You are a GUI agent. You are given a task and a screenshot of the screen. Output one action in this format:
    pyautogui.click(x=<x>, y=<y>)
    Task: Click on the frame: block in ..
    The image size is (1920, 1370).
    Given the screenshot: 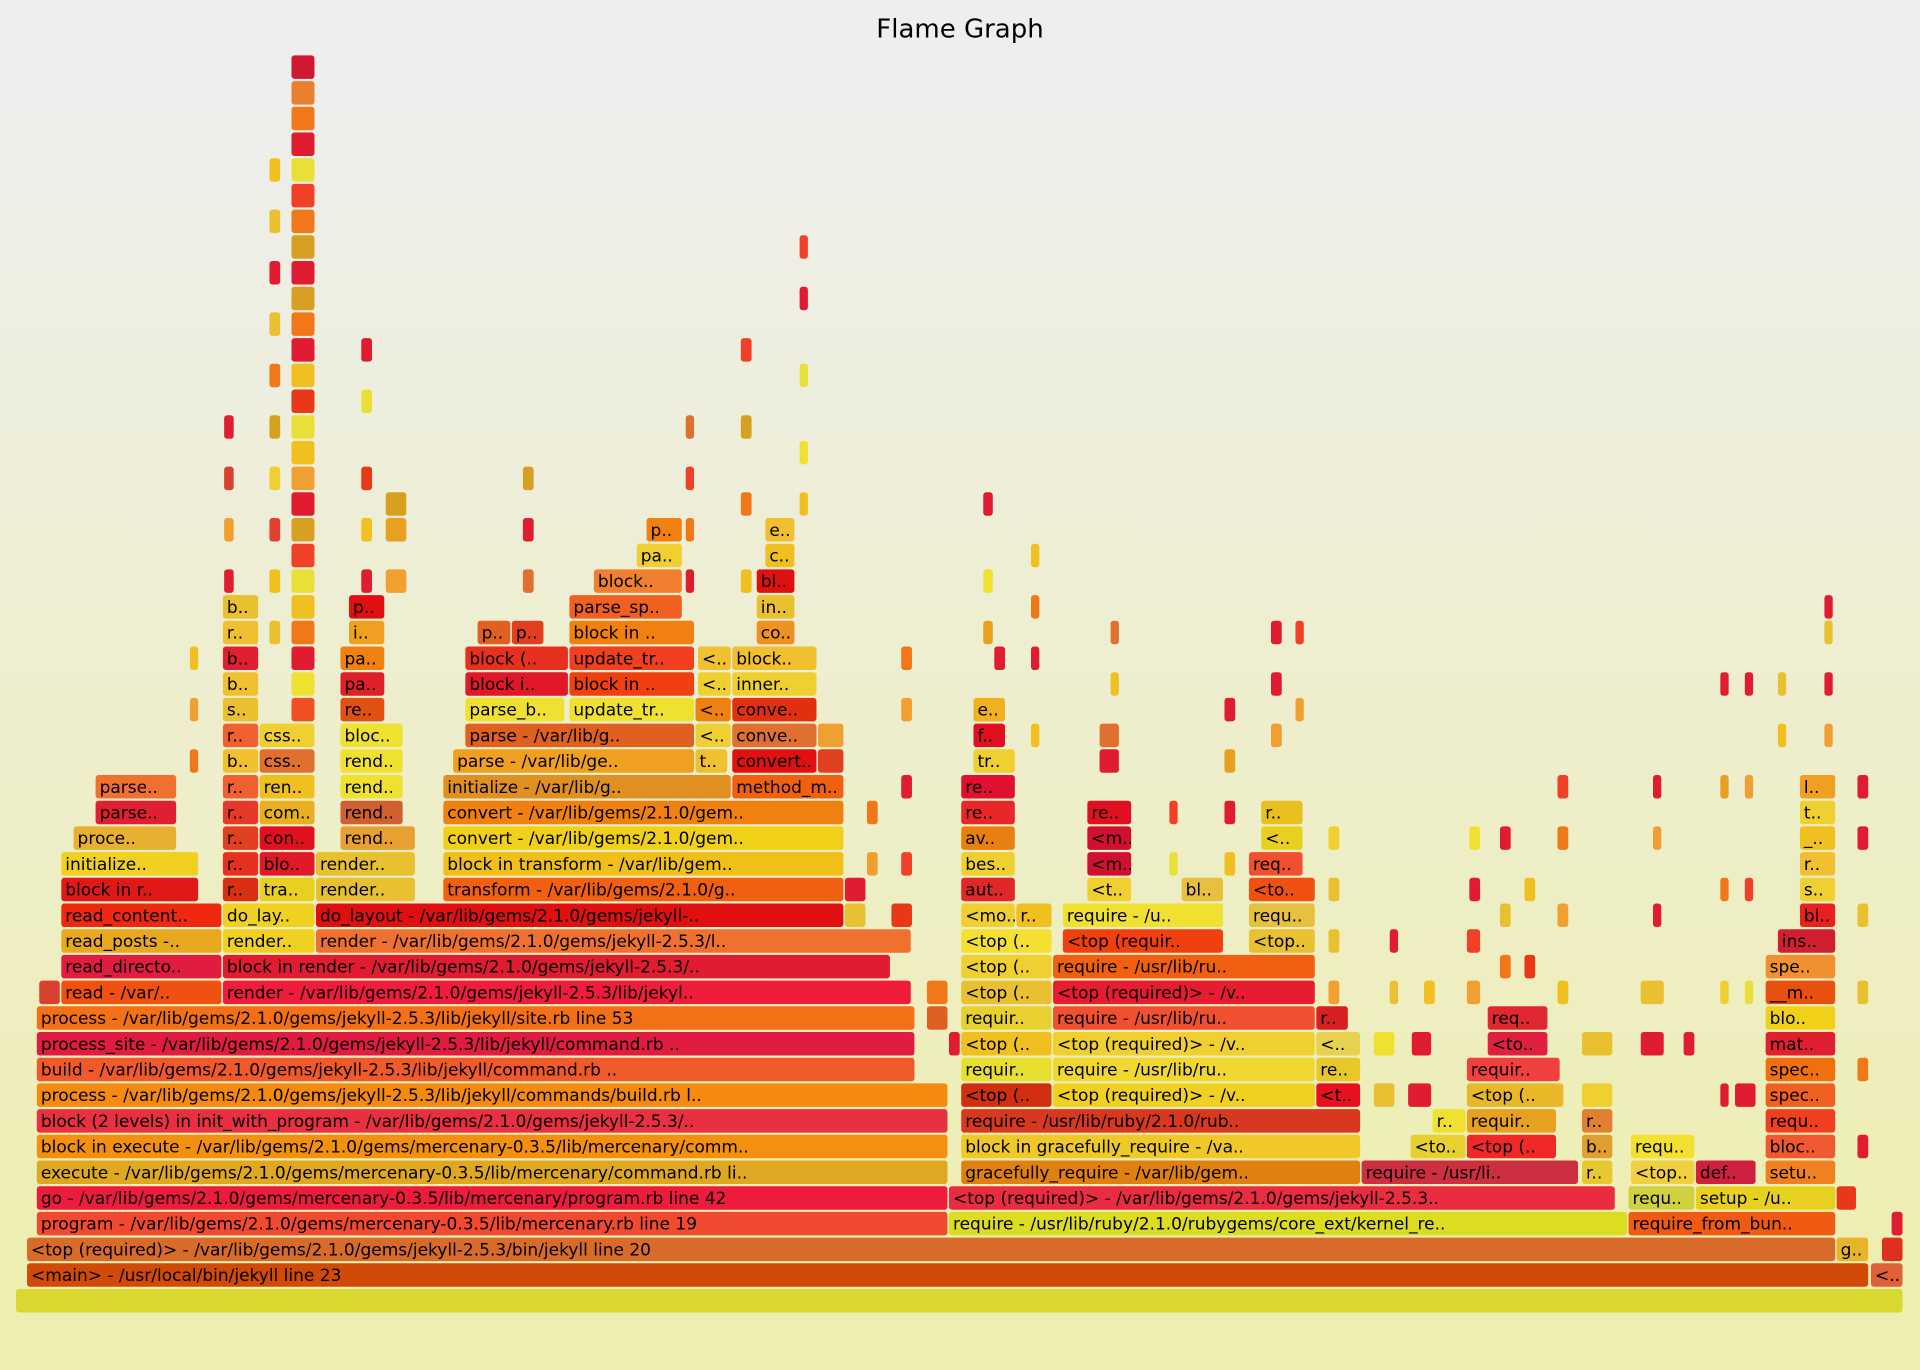 What is the action you would take?
    pyautogui.click(x=632, y=632)
    